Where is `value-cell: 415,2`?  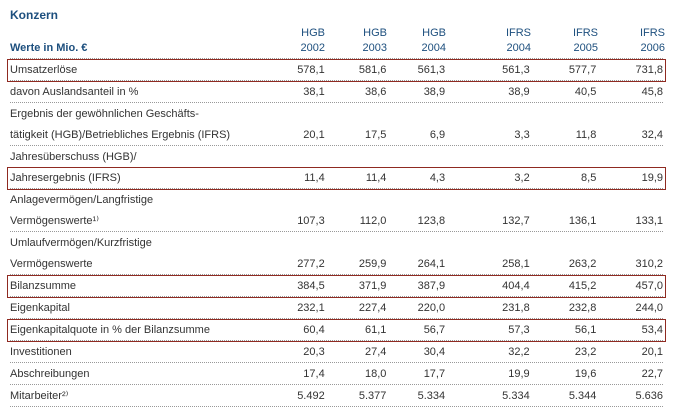
value-cell: 415,2 is located at coordinates (582, 285).